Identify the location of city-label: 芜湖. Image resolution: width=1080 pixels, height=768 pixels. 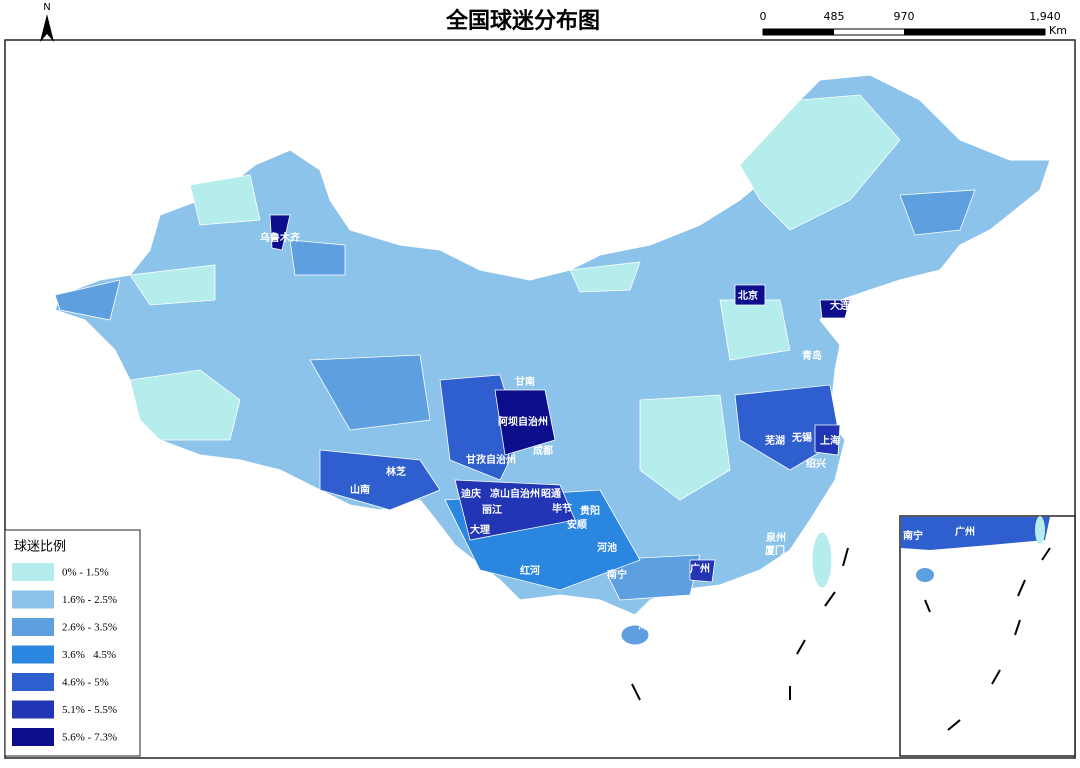
(775, 440).